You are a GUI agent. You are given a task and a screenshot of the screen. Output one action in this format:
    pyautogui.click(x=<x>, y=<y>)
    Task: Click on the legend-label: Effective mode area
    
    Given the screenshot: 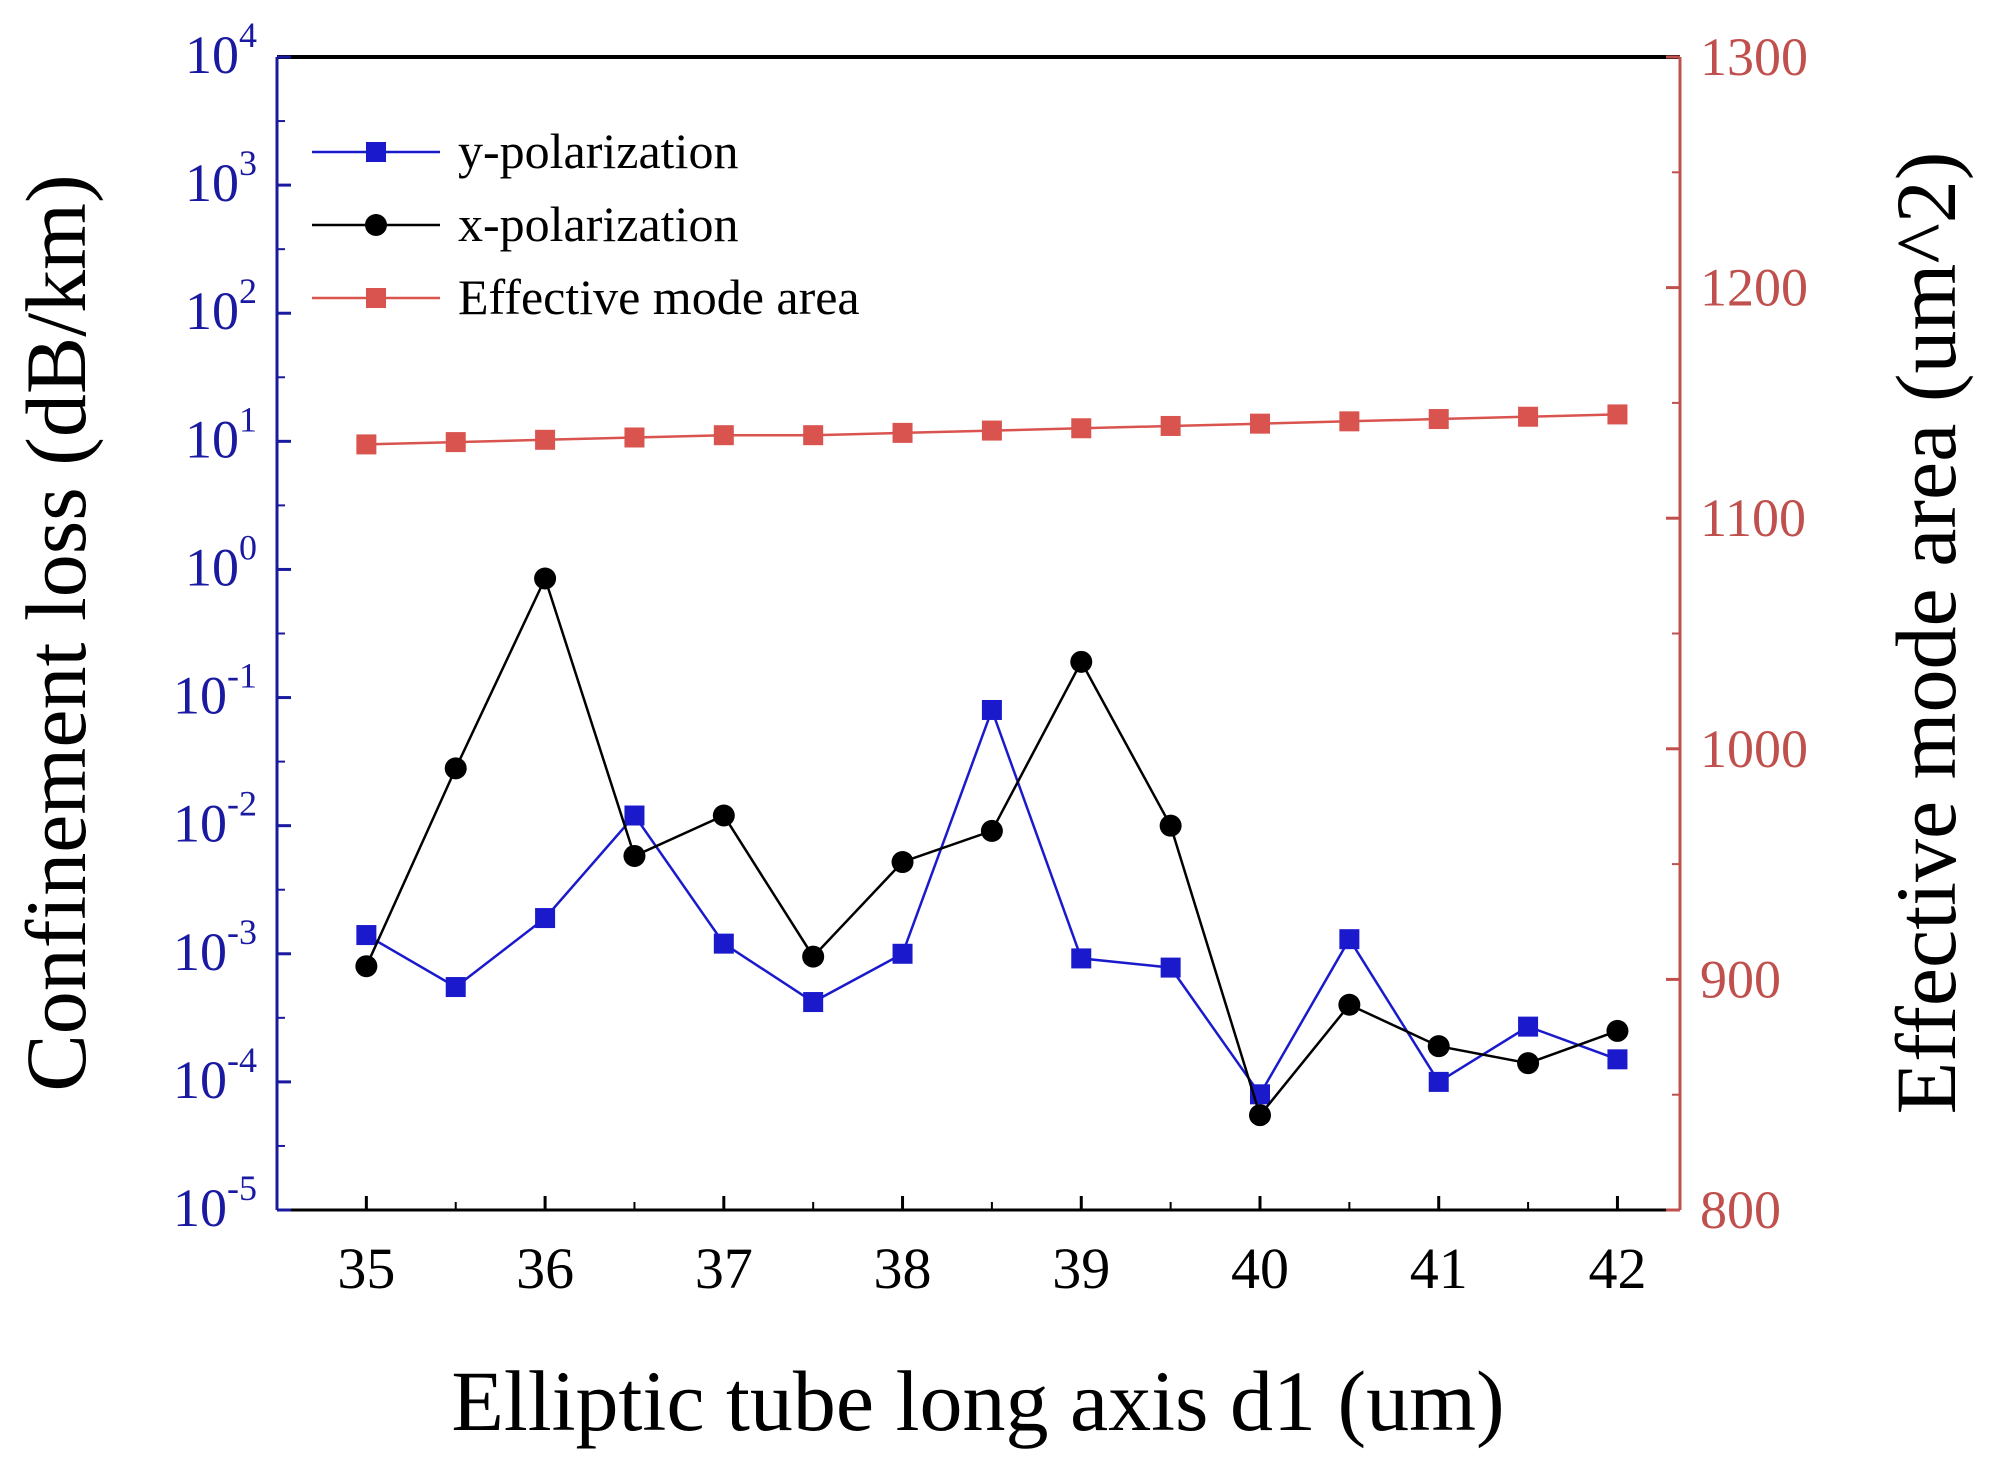 What is the action you would take?
    pyautogui.click(x=659, y=297)
    